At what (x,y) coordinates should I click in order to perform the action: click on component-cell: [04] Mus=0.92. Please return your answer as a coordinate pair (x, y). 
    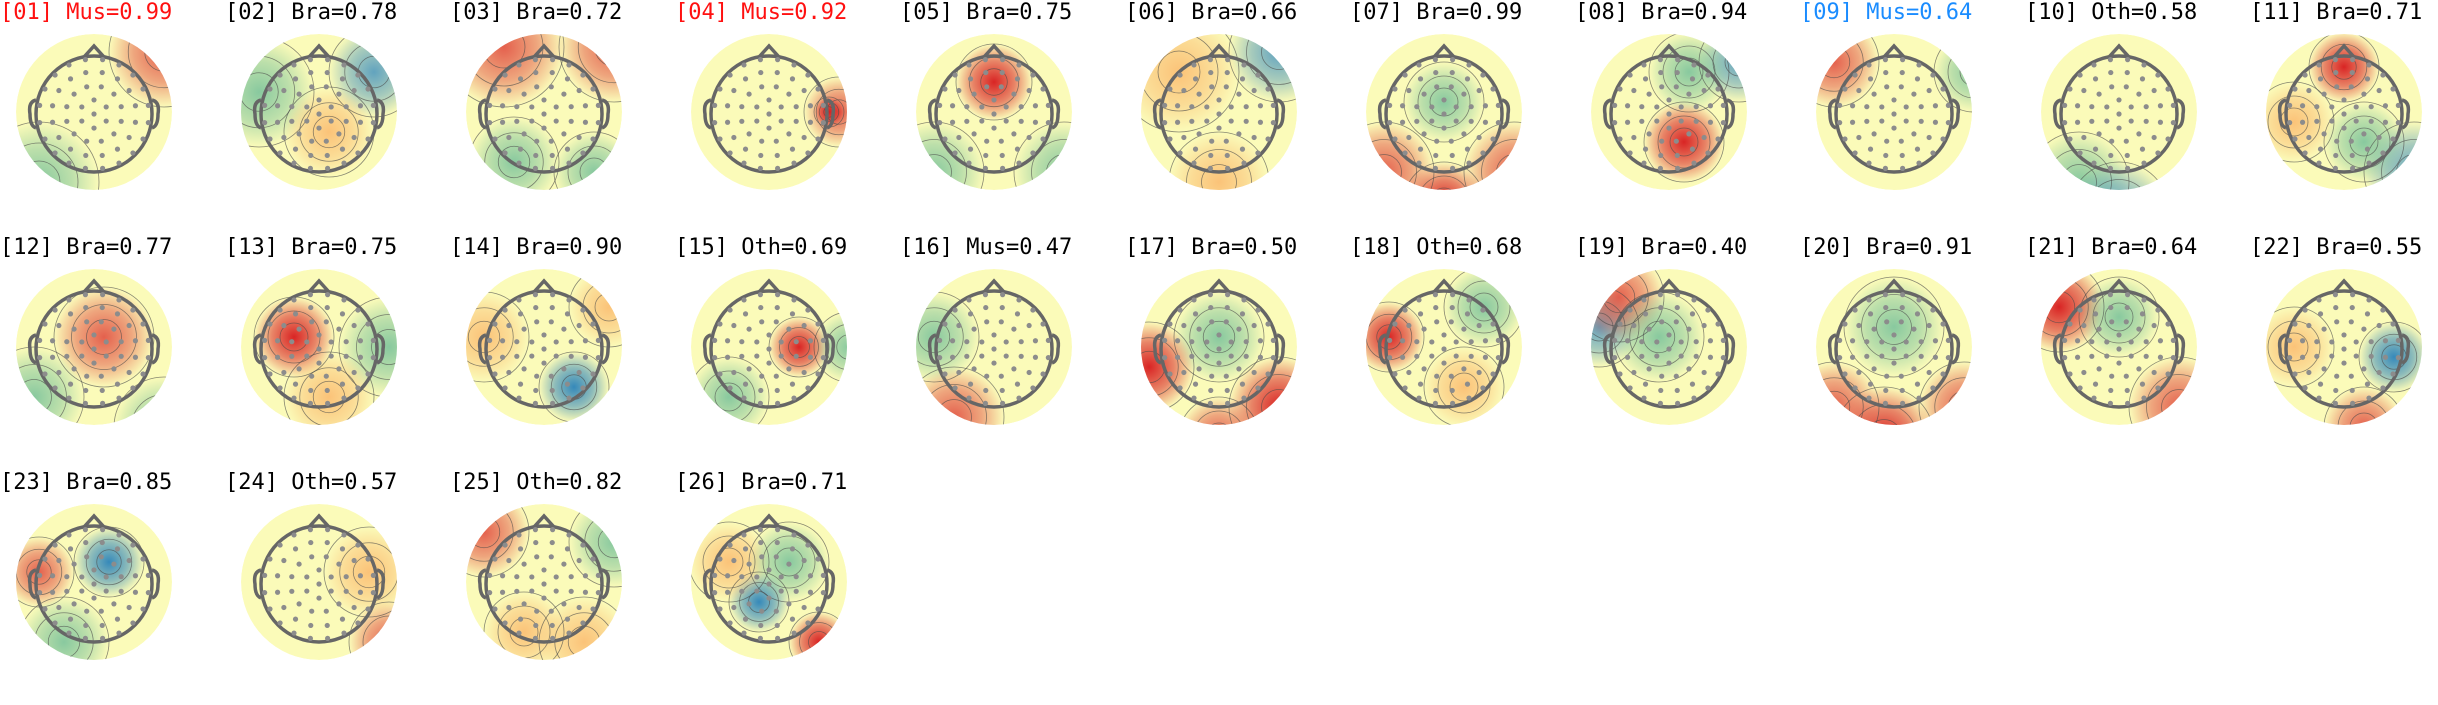
    Looking at the image, I should click on (787, 117).